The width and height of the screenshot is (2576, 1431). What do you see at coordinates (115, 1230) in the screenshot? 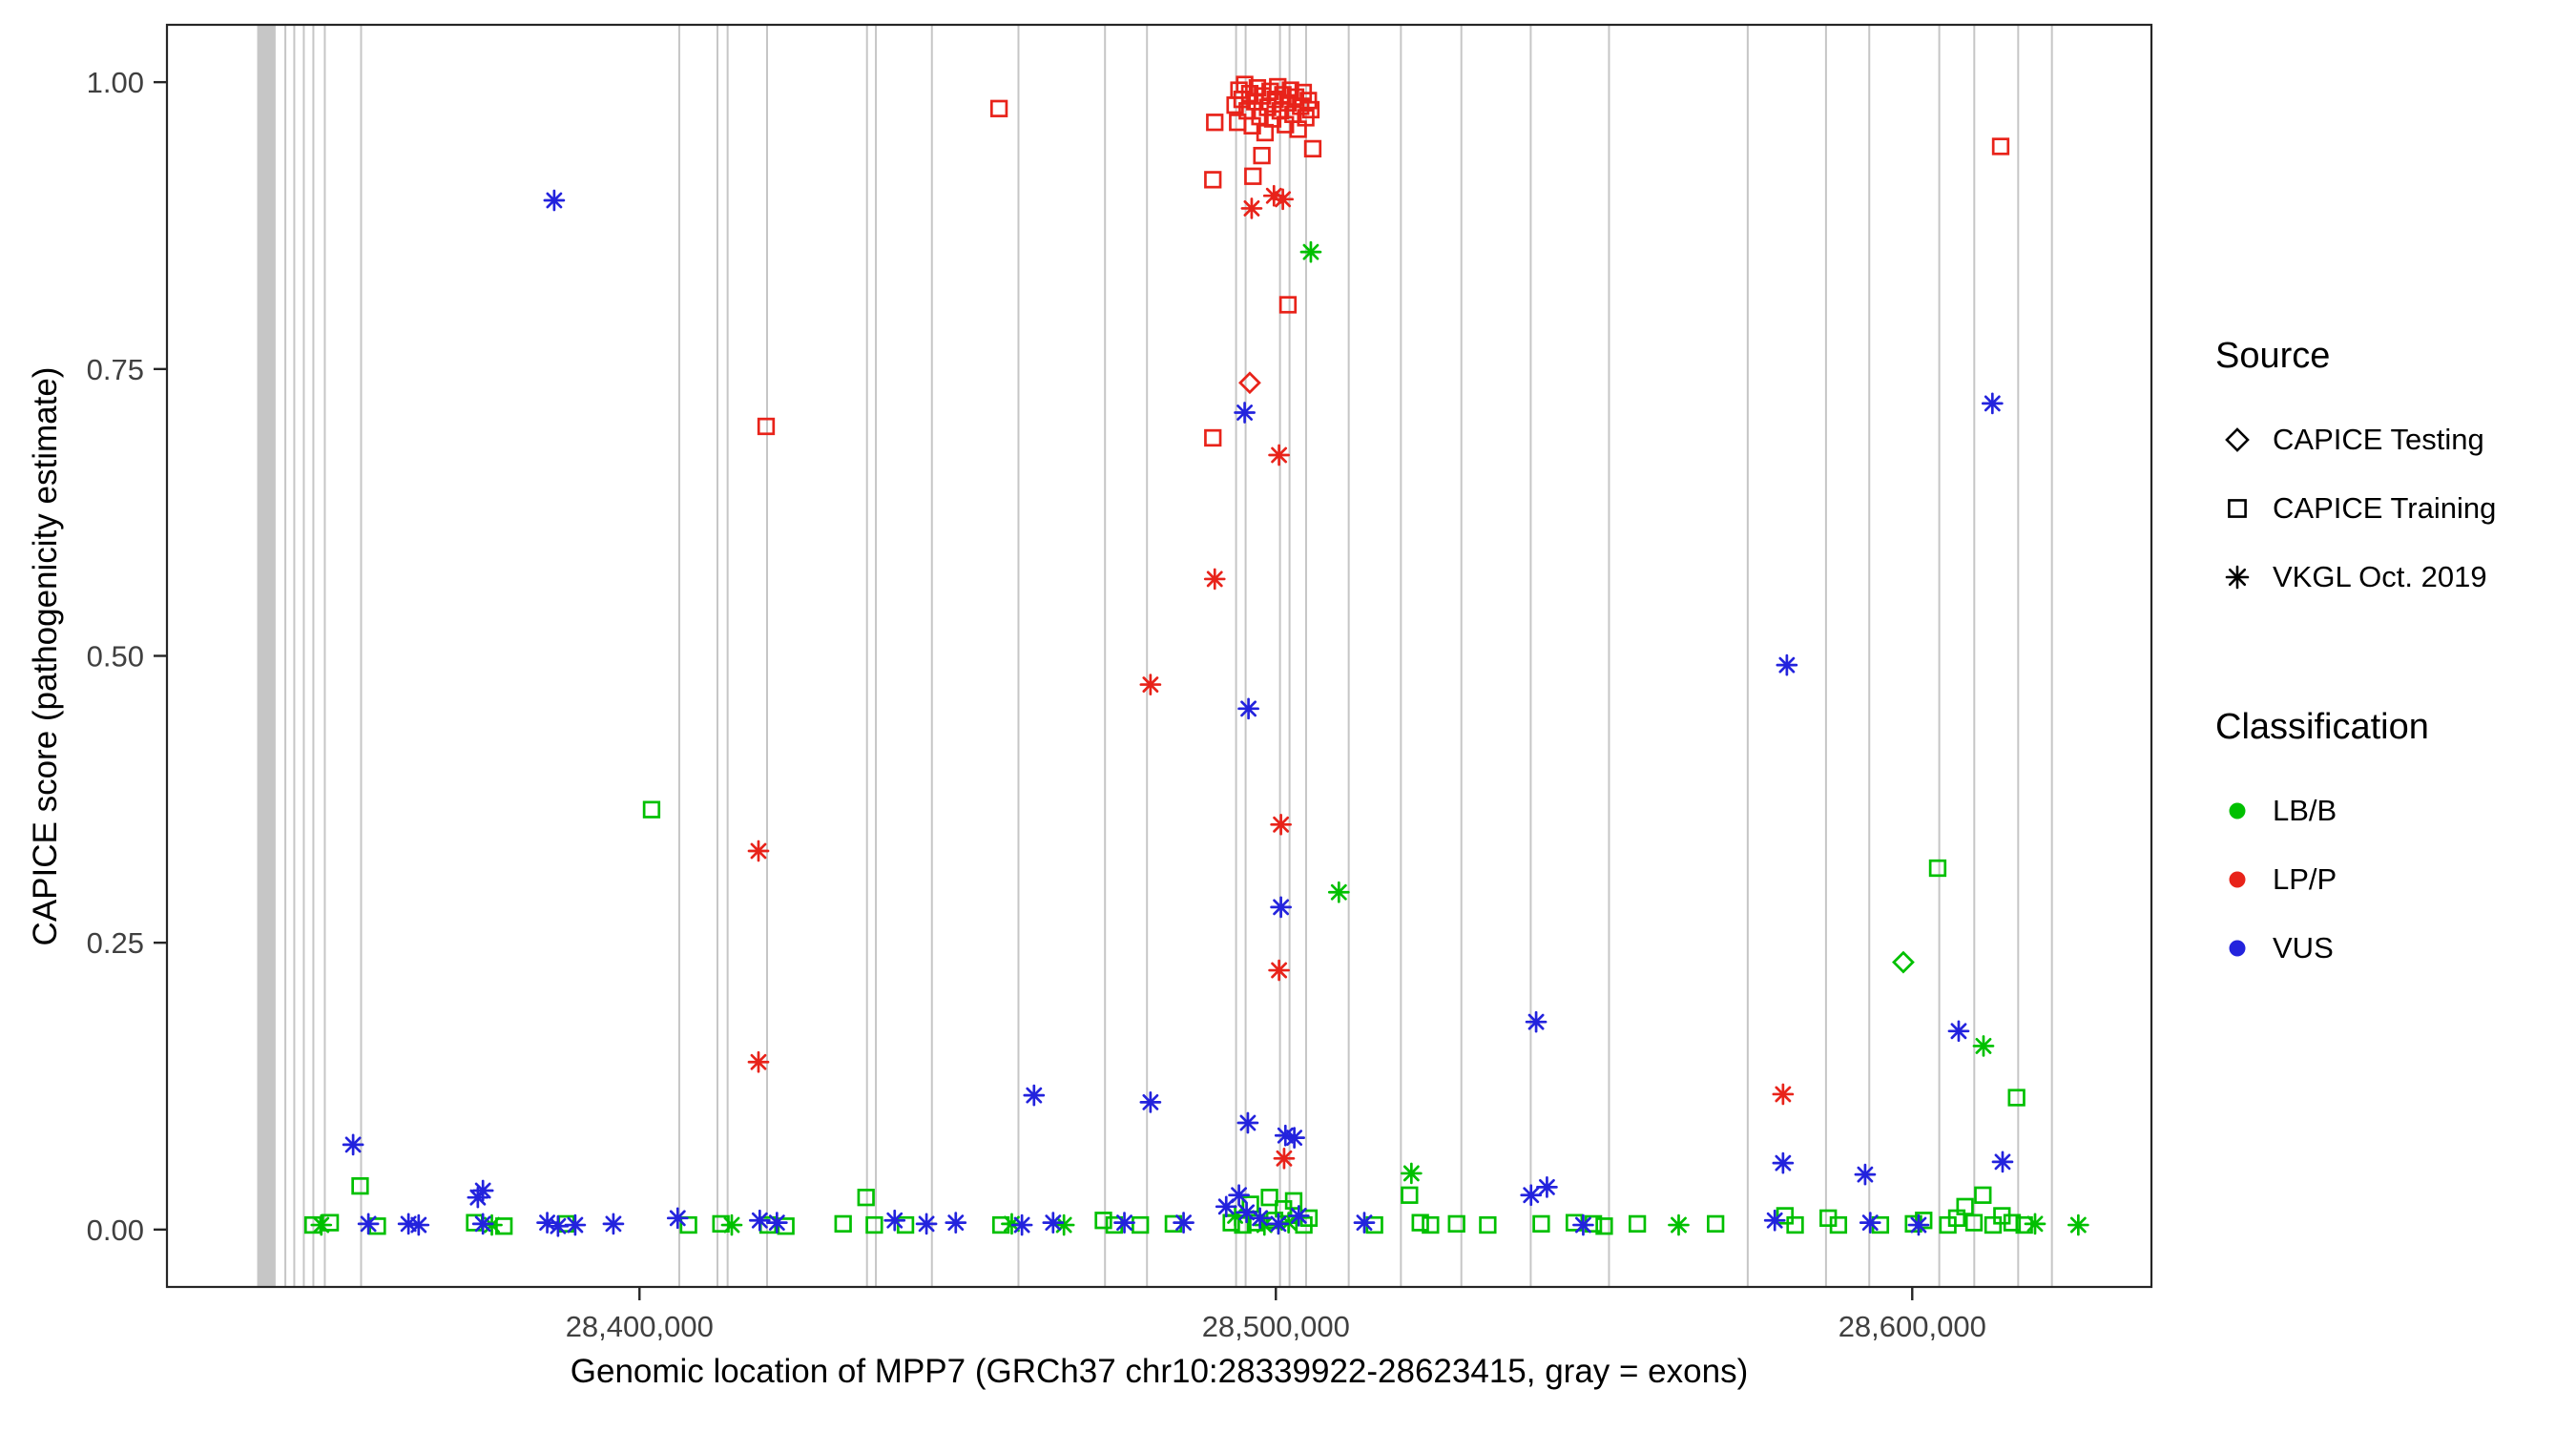
I see `y-tick-label: 0.00` at bounding box center [115, 1230].